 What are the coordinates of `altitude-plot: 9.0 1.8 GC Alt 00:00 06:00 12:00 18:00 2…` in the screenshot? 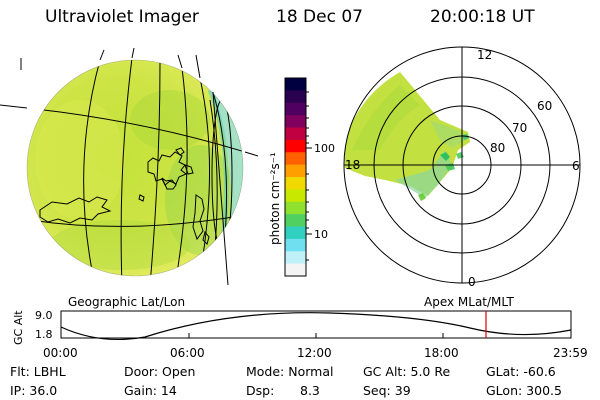 It's located at (300, 334).